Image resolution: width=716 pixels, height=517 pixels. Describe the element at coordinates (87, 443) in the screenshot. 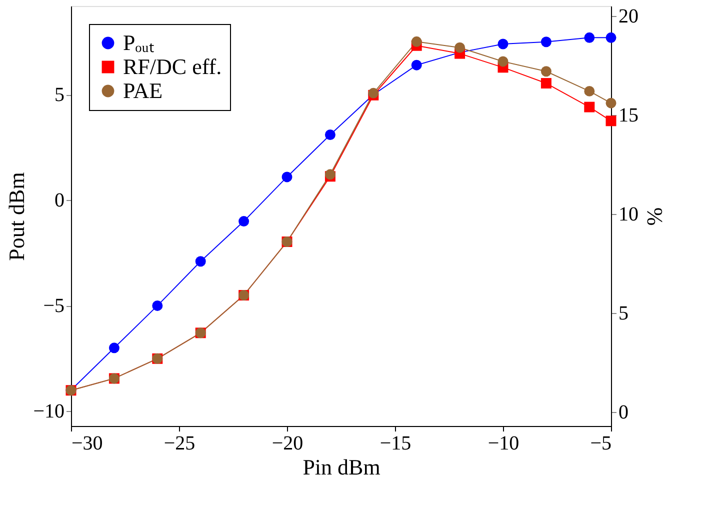

I see `x-tick-label: −30` at that location.